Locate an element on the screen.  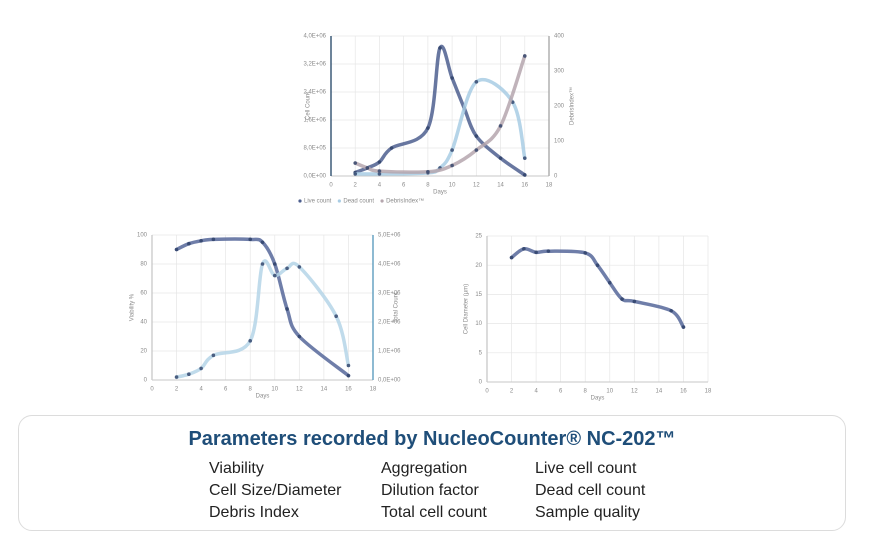
x-axis-title: Days is located at coordinates (263, 397).